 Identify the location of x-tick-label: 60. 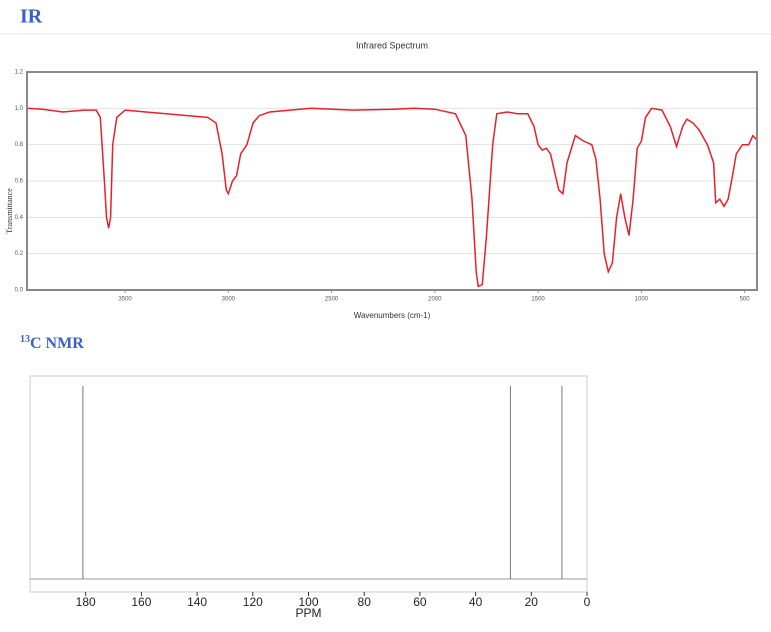
(420, 602).